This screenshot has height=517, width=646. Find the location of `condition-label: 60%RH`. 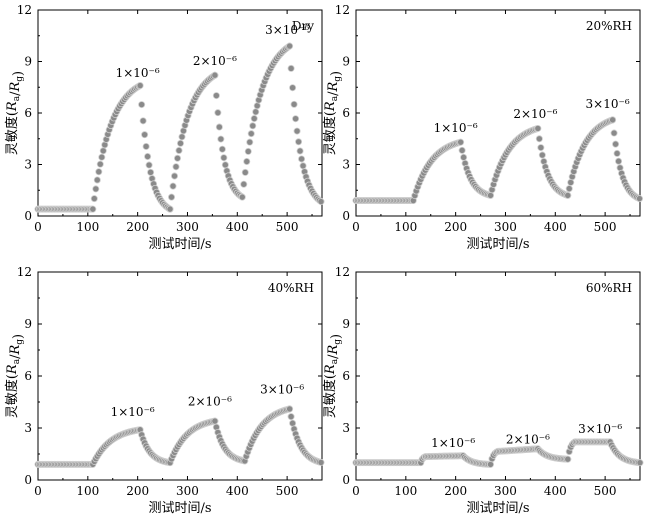

condition-label: 60%RH is located at coordinates (609, 288).